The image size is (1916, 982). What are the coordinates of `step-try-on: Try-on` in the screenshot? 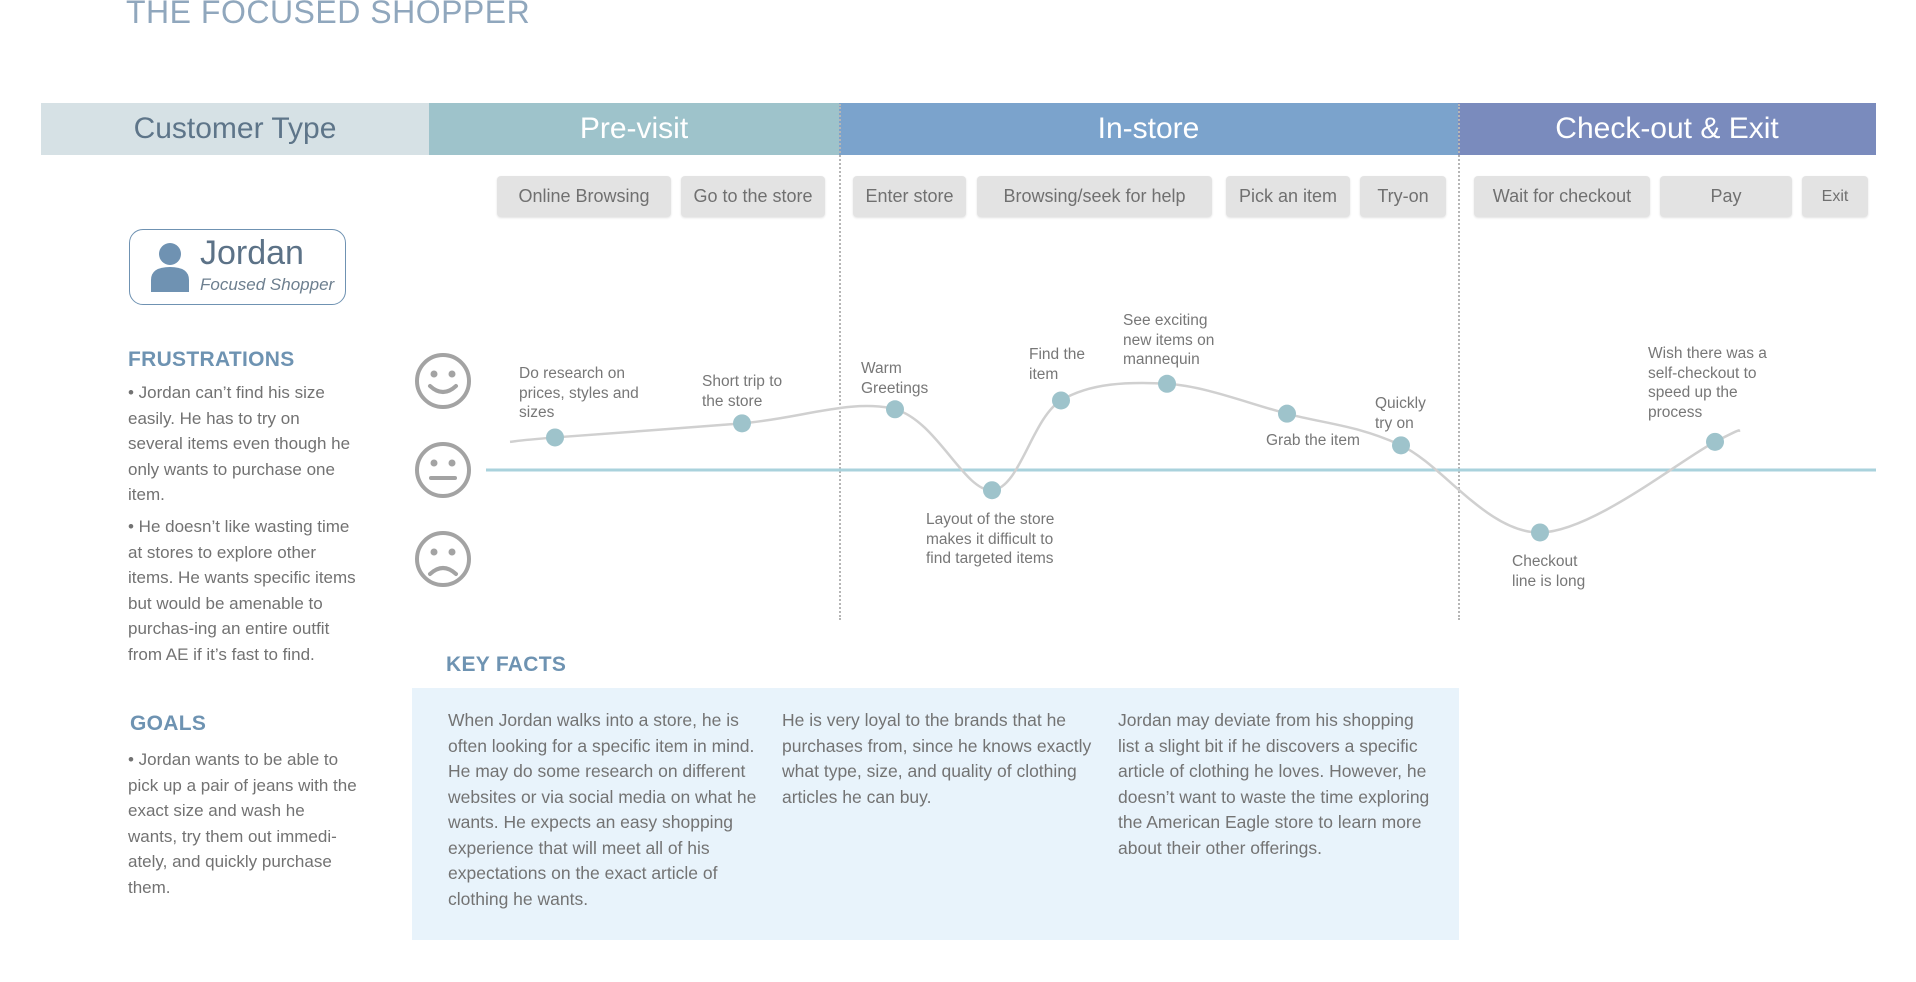 It's located at (1403, 196).